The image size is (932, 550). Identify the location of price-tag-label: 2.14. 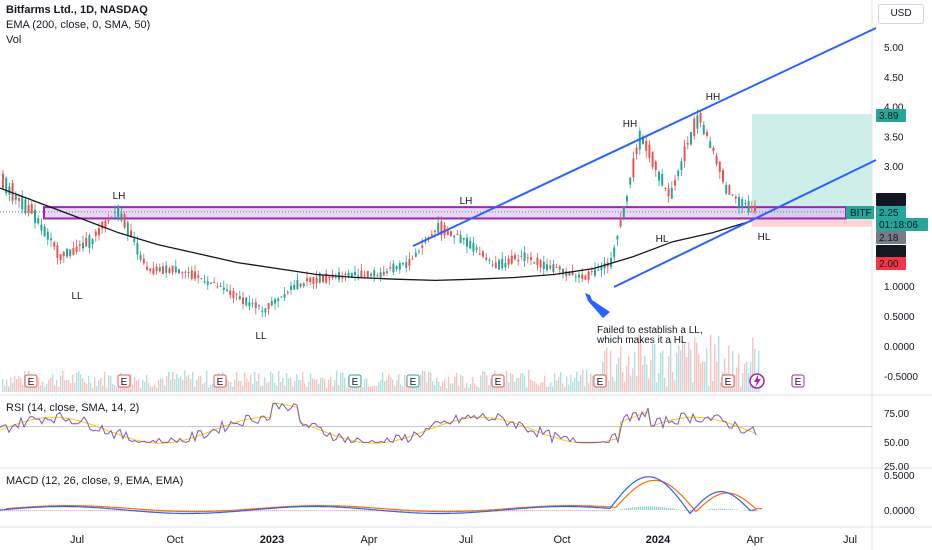
(889, 252).